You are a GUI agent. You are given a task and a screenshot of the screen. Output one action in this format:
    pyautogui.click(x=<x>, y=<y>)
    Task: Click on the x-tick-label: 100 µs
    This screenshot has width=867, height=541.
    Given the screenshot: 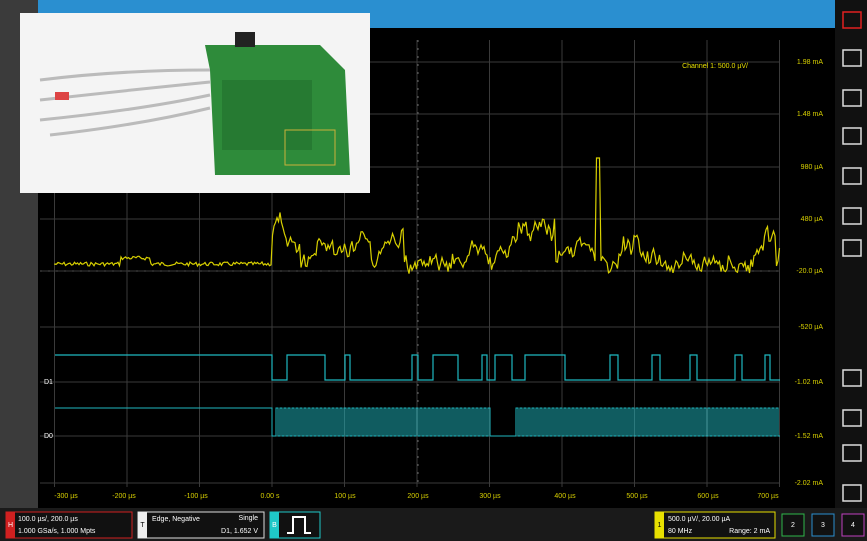 What is the action you would take?
    pyautogui.click(x=345, y=496)
    